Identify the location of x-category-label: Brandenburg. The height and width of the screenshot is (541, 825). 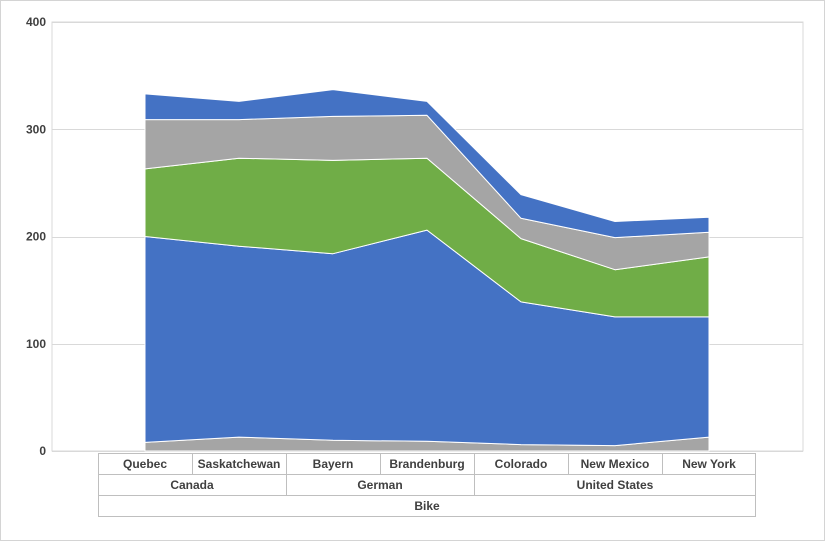
(426, 464).